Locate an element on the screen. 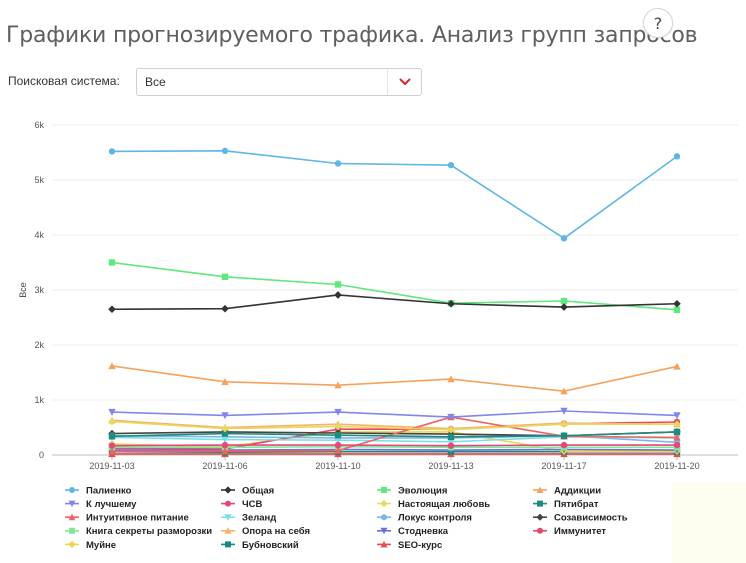  legend-item: Опора на себя is located at coordinates (265, 531).